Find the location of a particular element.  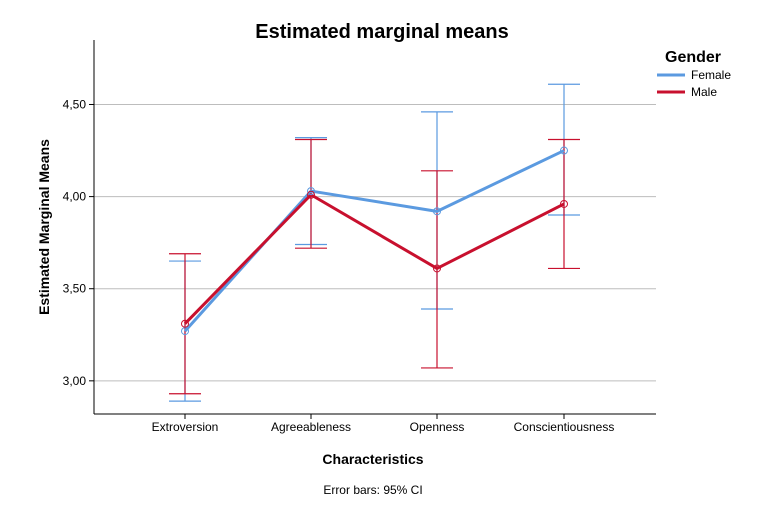

legend-label-male: Male is located at coordinates (704, 92).